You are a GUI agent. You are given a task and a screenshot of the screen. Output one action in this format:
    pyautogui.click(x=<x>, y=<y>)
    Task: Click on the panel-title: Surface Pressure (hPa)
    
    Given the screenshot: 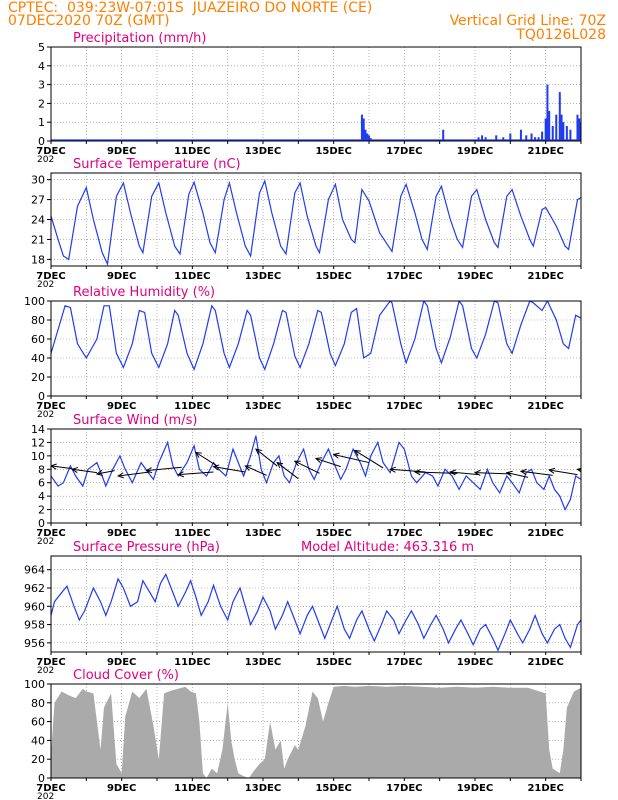 What is the action you would take?
    pyautogui.click(x=146, y=547)
    